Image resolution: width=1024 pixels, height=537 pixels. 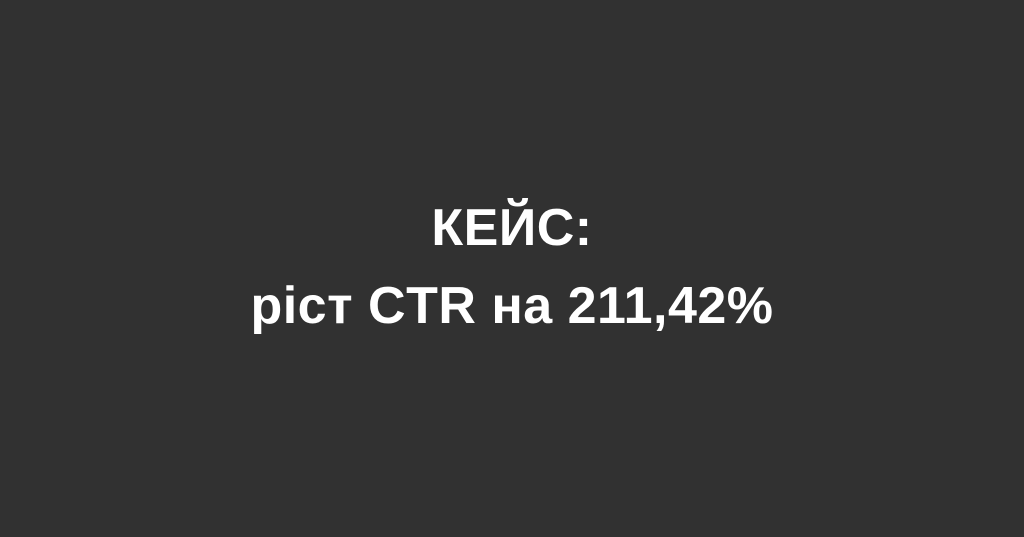 I want to click on headline-subtitle: ріст CTR на 211,42%, so click(x=512, y=305).